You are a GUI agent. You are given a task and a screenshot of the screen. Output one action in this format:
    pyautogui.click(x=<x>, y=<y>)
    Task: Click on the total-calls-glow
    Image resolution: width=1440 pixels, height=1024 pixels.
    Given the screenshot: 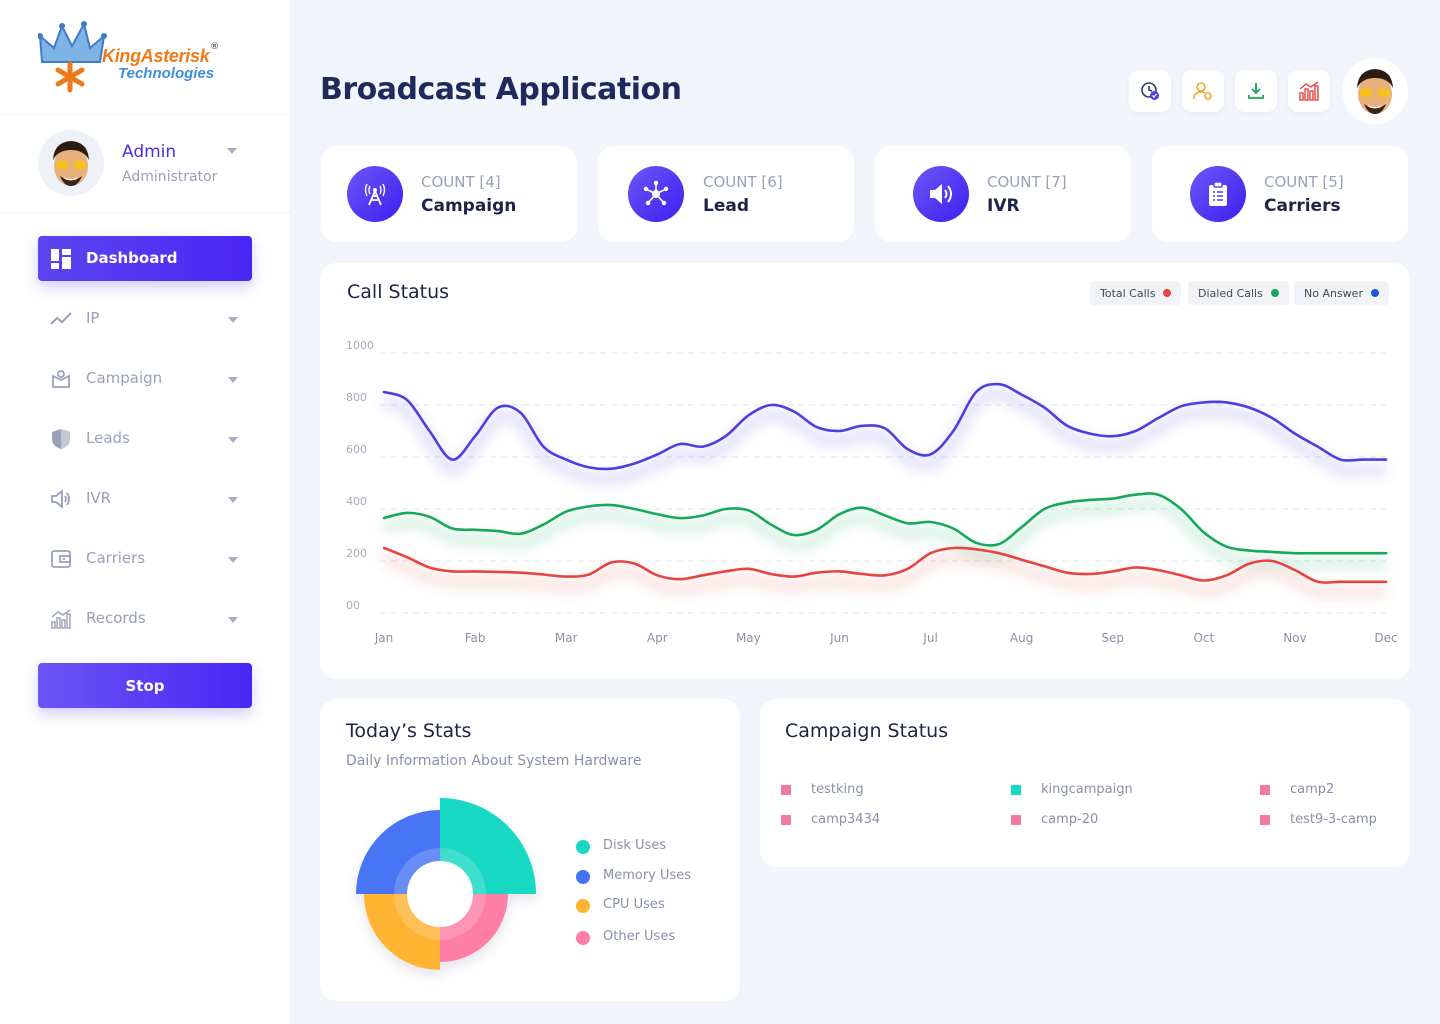 What is the action you would take?
    pyautogui.click(x=884, y=575)
    